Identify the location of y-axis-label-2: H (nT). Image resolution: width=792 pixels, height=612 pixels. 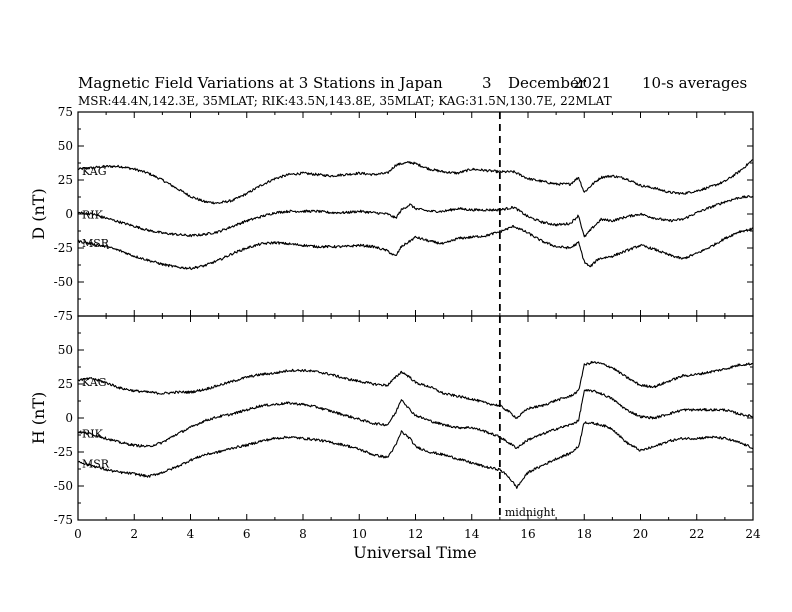
(38, 418).